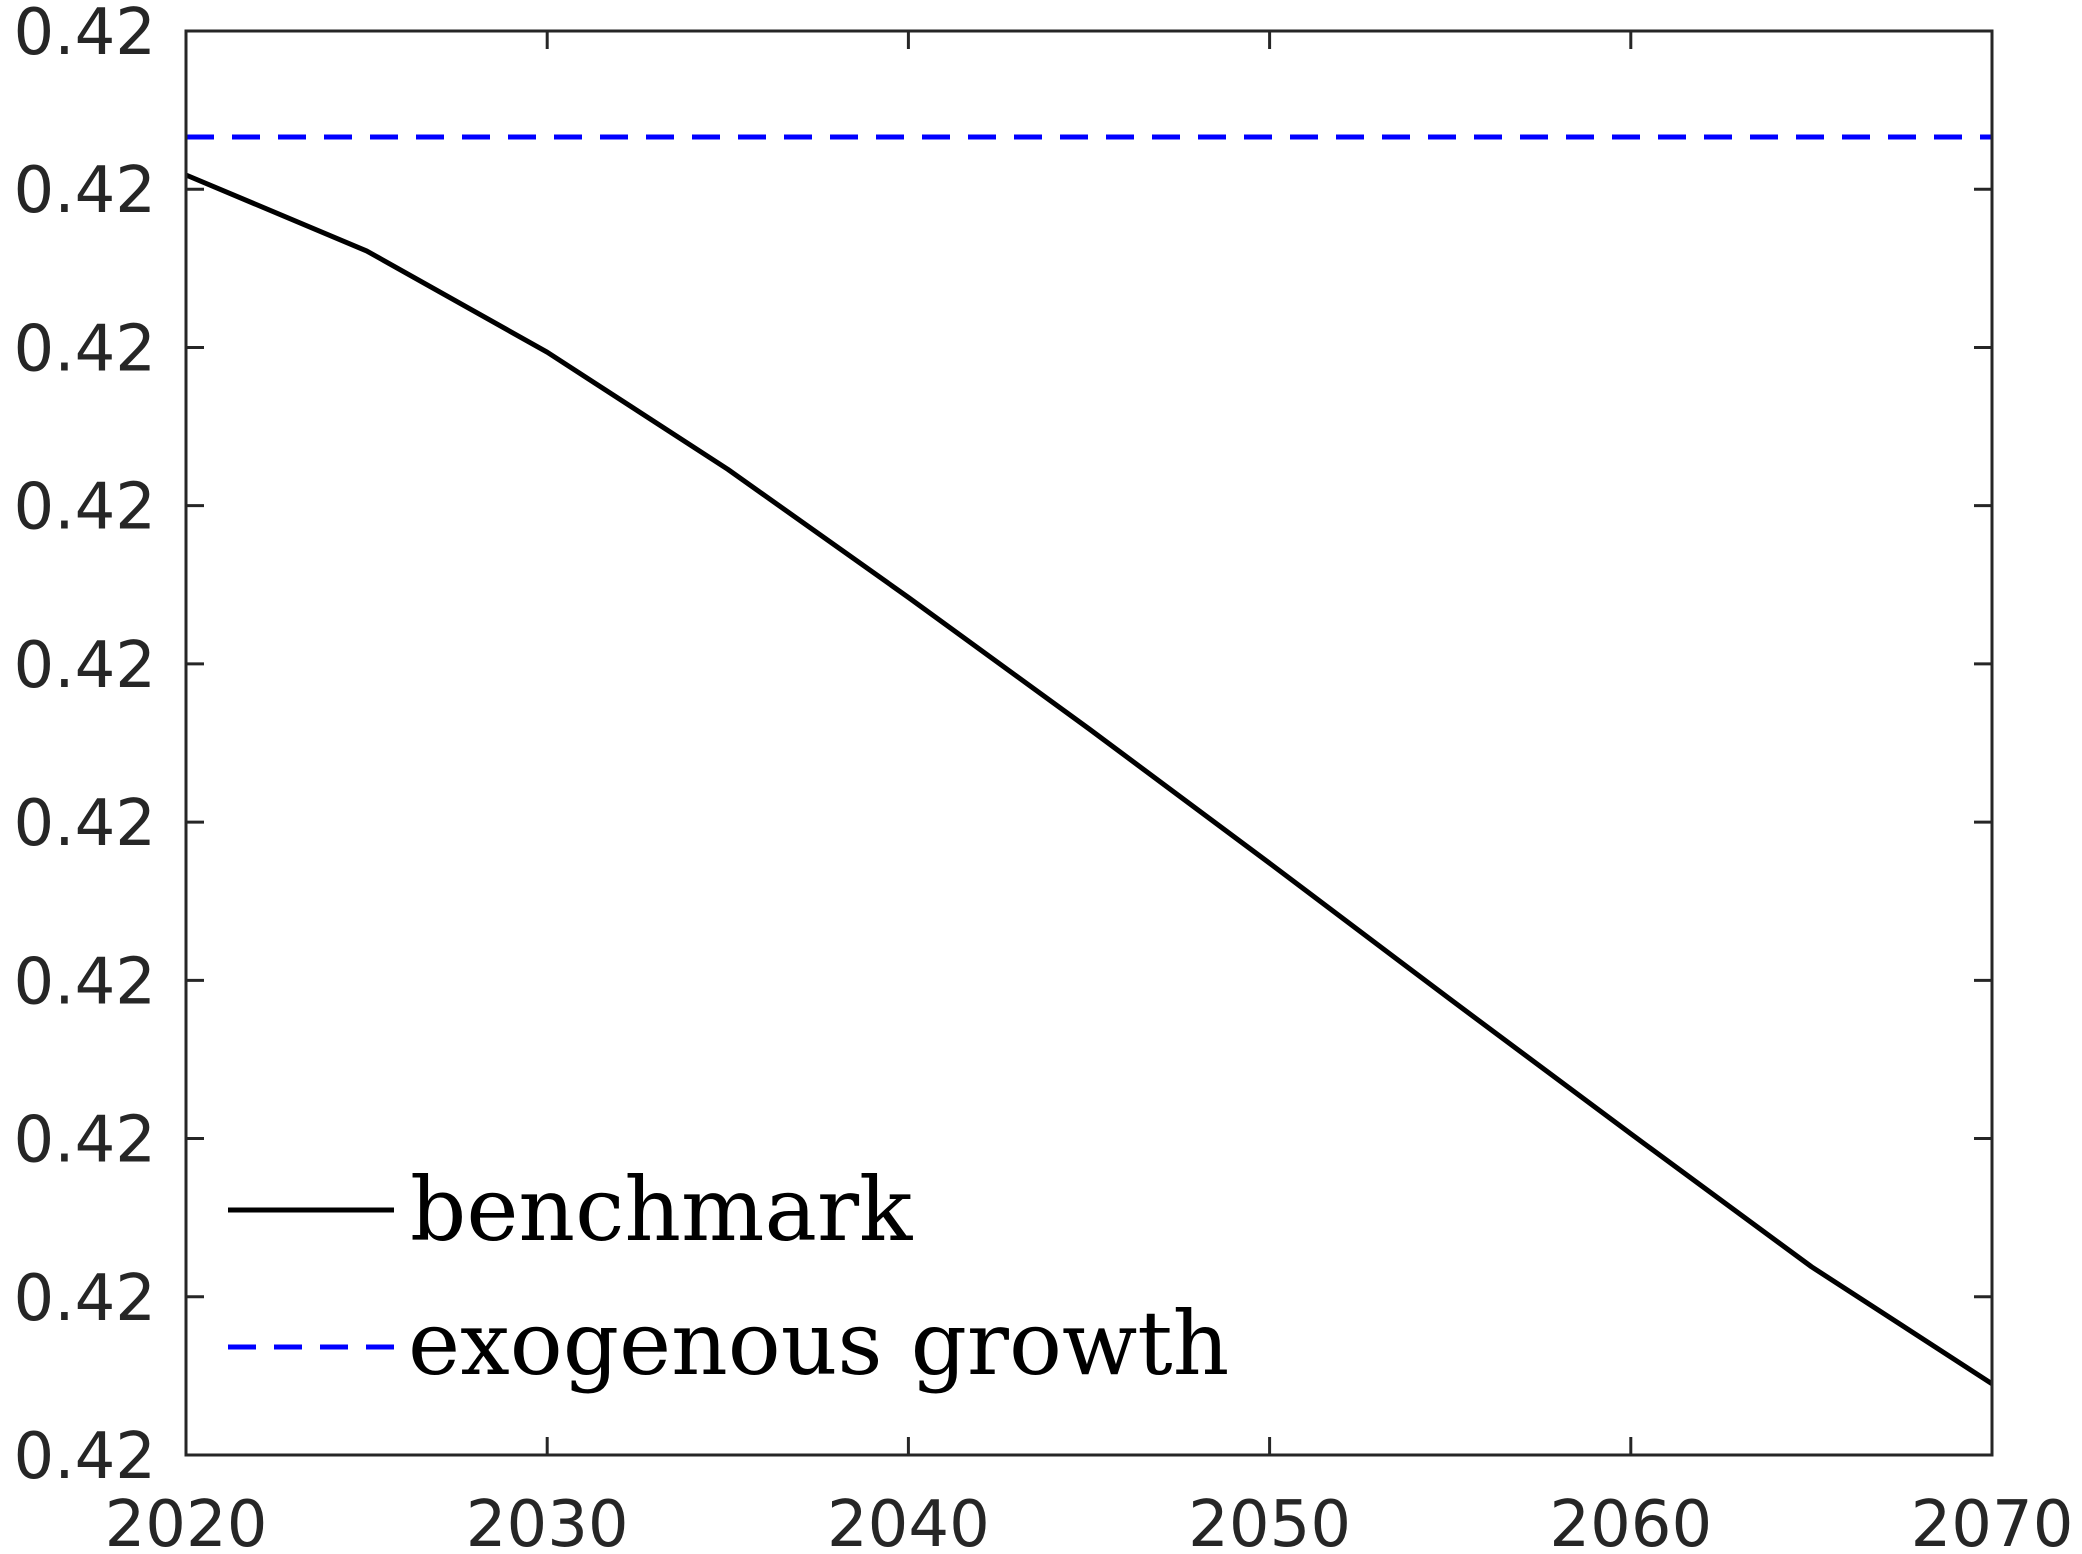 This screenshot has height=1554, width=2082. What do you see at coordinates (908, 1521) in the screenshot?
I see `x-tick-label: 2040` at bounding box center [908, 1521].